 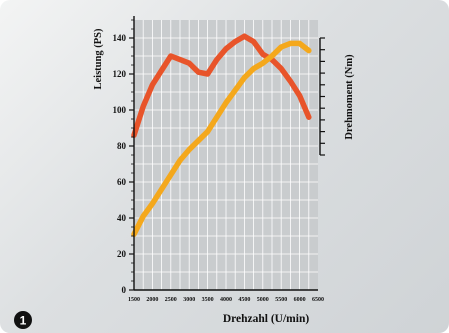 I want to click on x-tick-label: 6000, so click(x=300, y=300).